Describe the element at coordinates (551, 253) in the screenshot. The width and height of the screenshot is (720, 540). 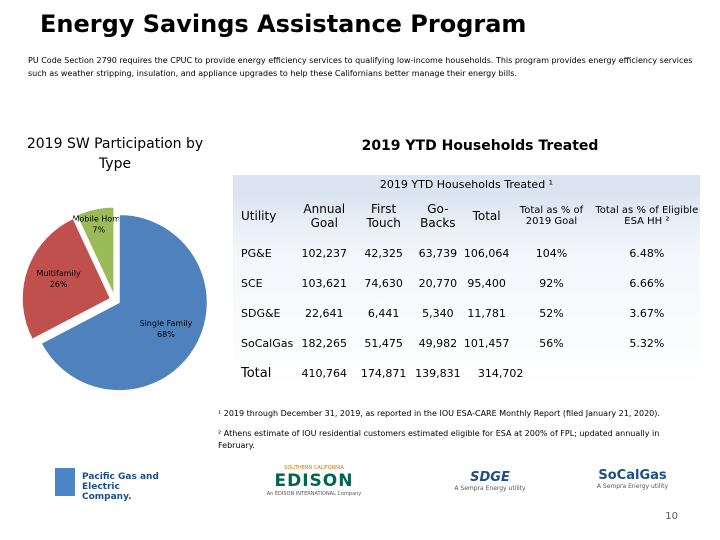
I see `table-cell: 104%` at that location.